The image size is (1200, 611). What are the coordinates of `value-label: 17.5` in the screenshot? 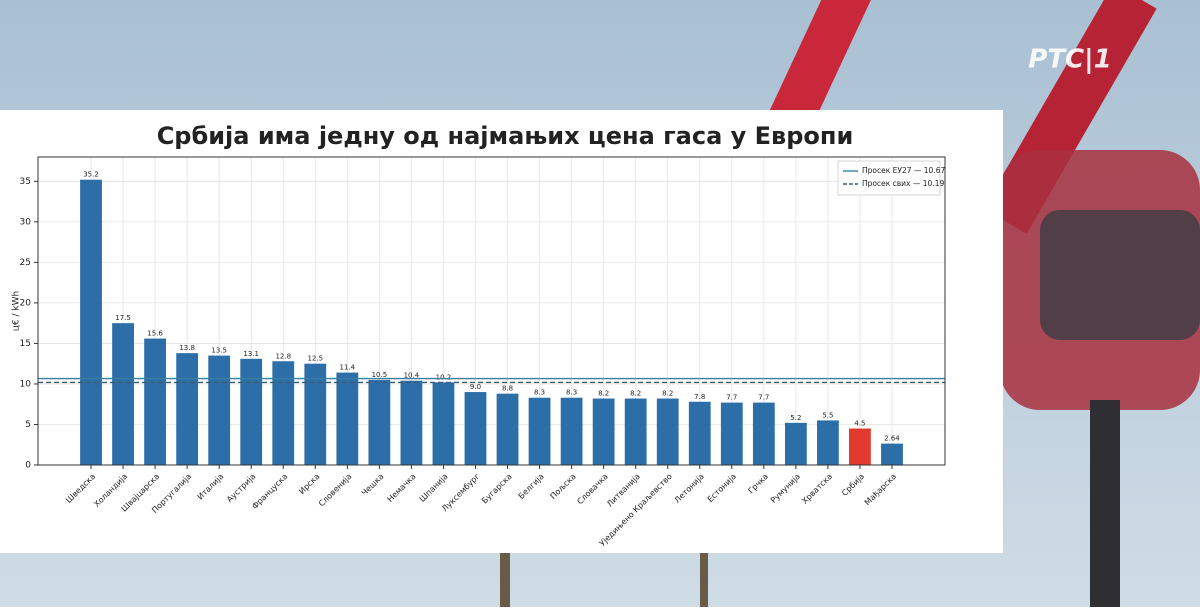 It's located at (123, 318).